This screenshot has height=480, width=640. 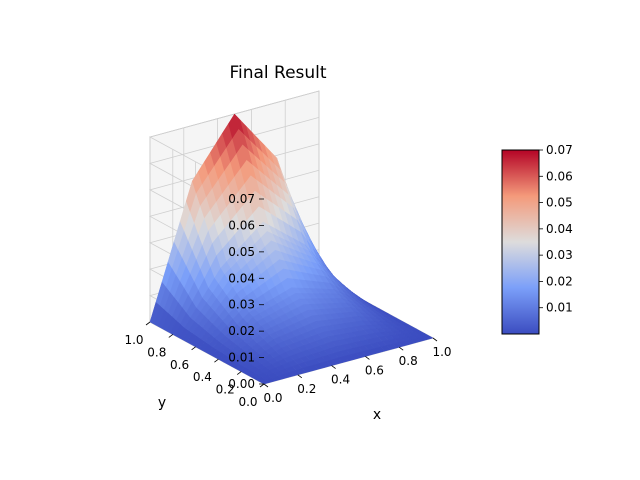 I want to click on x-tick-label: 0.2, so click(x=306, y=389).